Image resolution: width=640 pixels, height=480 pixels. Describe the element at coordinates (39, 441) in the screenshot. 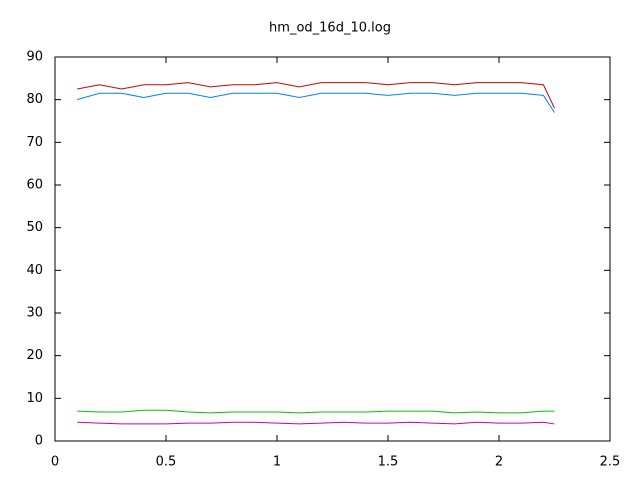

I see `y-tick-label: 0` at that location.